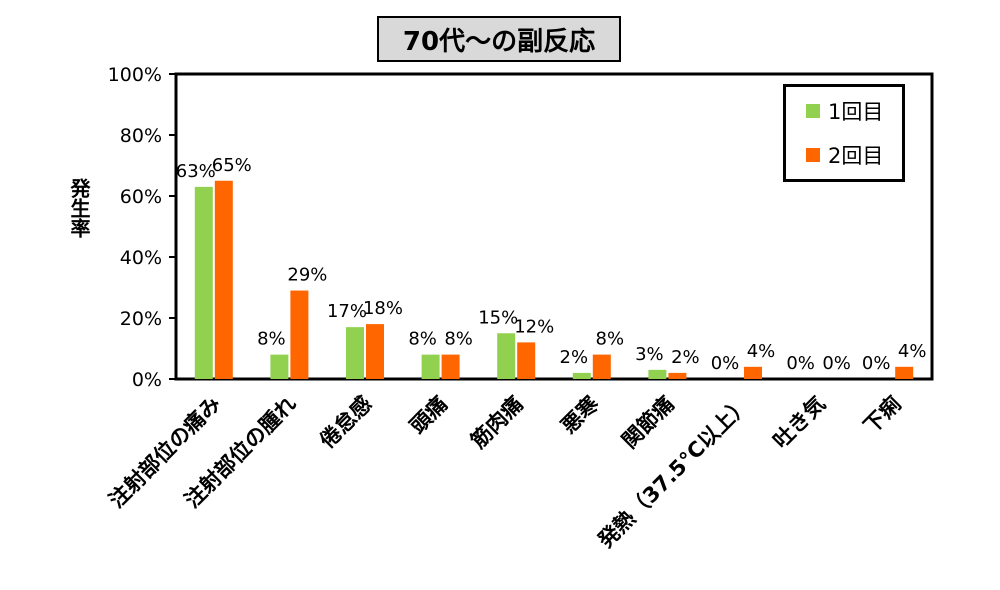 The width and height of the screenshot is (1000, 590). What do you see at coordinates (79, 208) in the screenshot?
I see `y-axis-label: 発生率` at bounding box center [79, 208].